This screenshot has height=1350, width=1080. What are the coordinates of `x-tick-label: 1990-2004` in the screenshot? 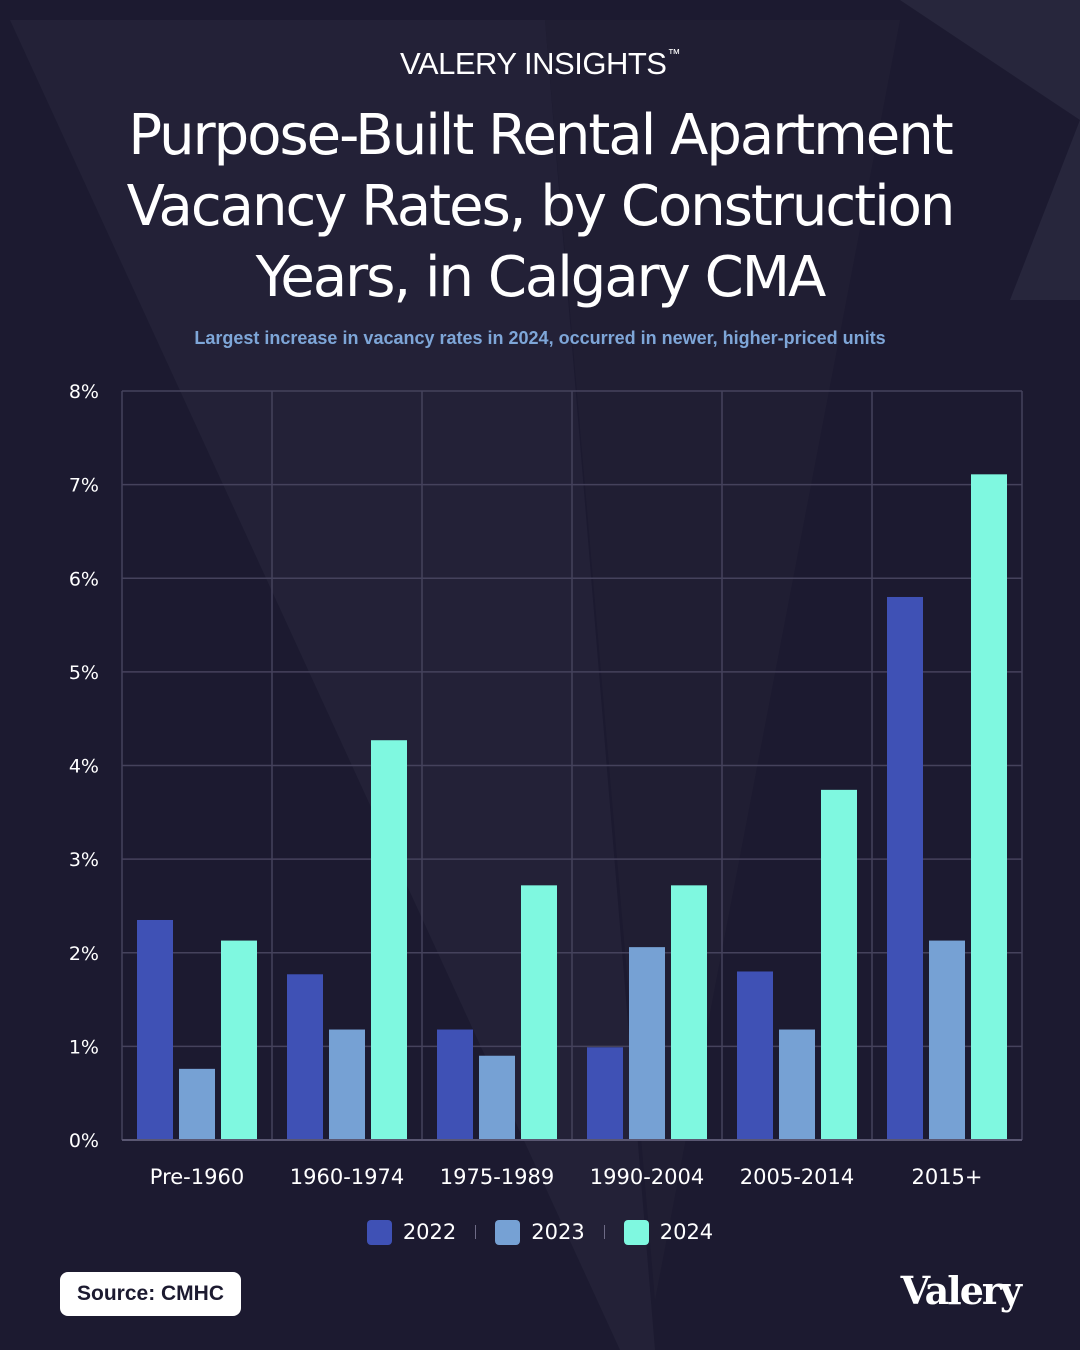 It's located at (647, 1177).